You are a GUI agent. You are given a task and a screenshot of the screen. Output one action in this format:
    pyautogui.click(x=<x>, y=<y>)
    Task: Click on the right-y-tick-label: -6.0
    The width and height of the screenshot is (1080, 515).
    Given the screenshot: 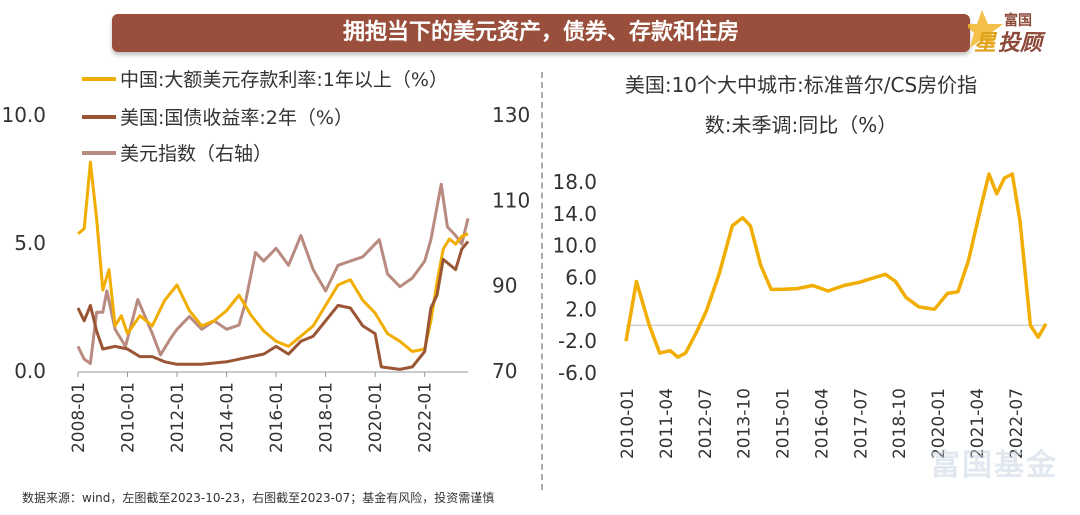 What is the action you would take?
    pyautogui.click(x=577, y=373)
    